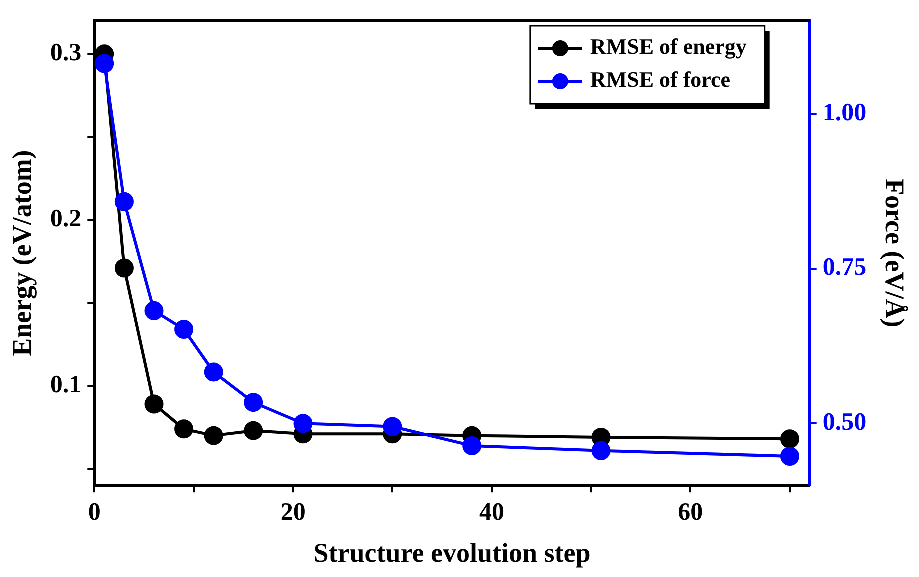 Image resolution: width=919 pixels, height=577 pixels. I want to click on y2-axis-title: Force (eV/Å), so click(895, 253).